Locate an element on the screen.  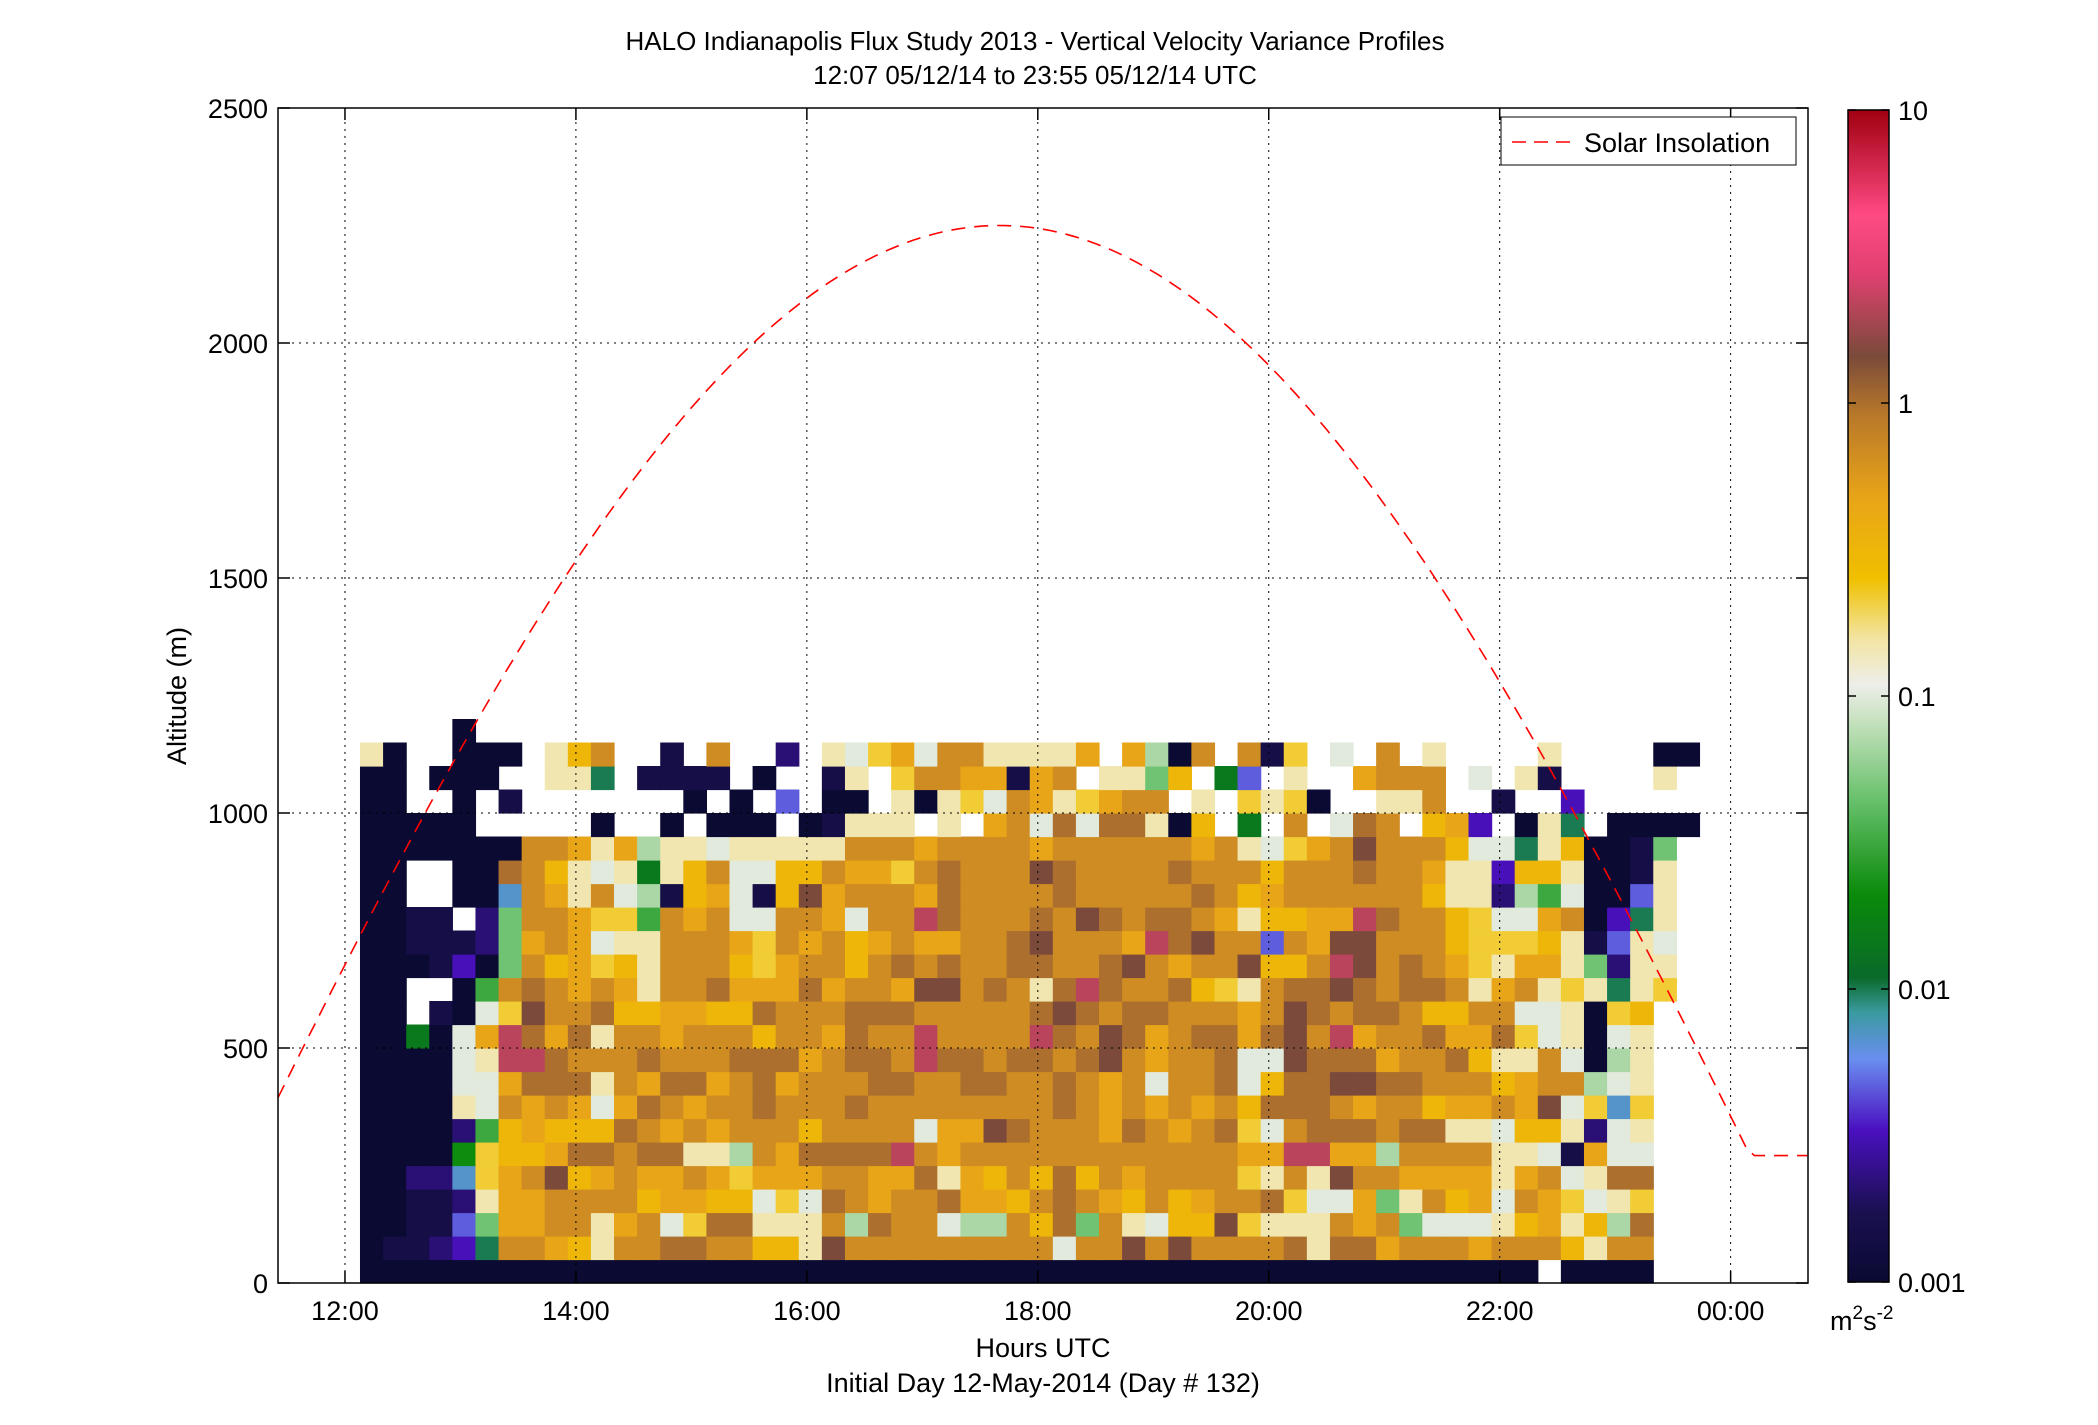
colorbar-tick-label: 0.001 is located at coordinates (1932, 1283).